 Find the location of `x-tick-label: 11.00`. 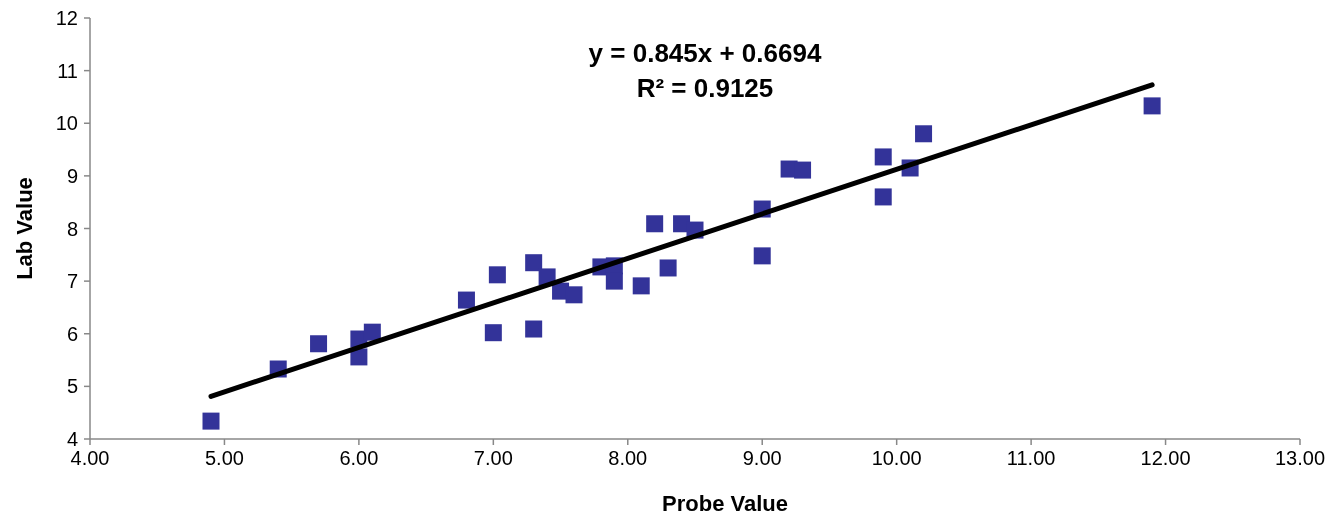

x-tick-label: 11.00 is located at coordinates (1031, 458).